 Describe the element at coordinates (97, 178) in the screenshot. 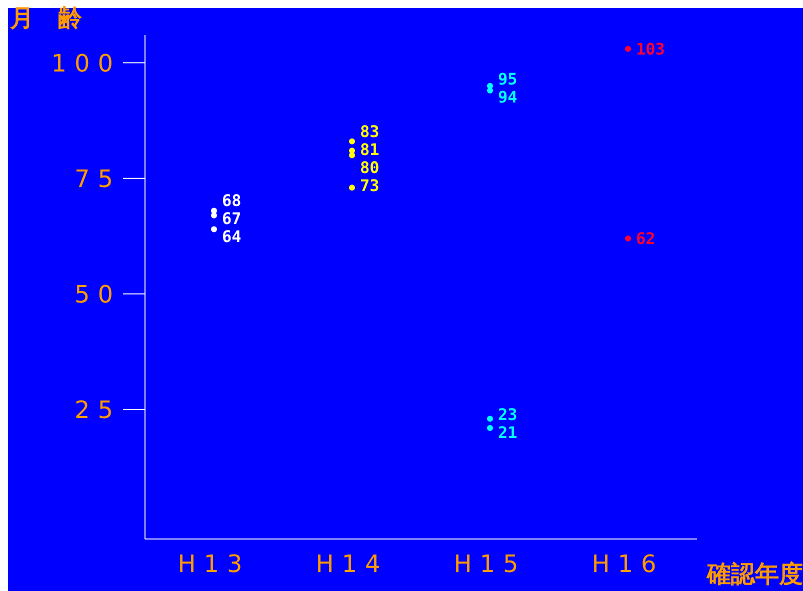

I see `y-tick-label: 75` at that location.